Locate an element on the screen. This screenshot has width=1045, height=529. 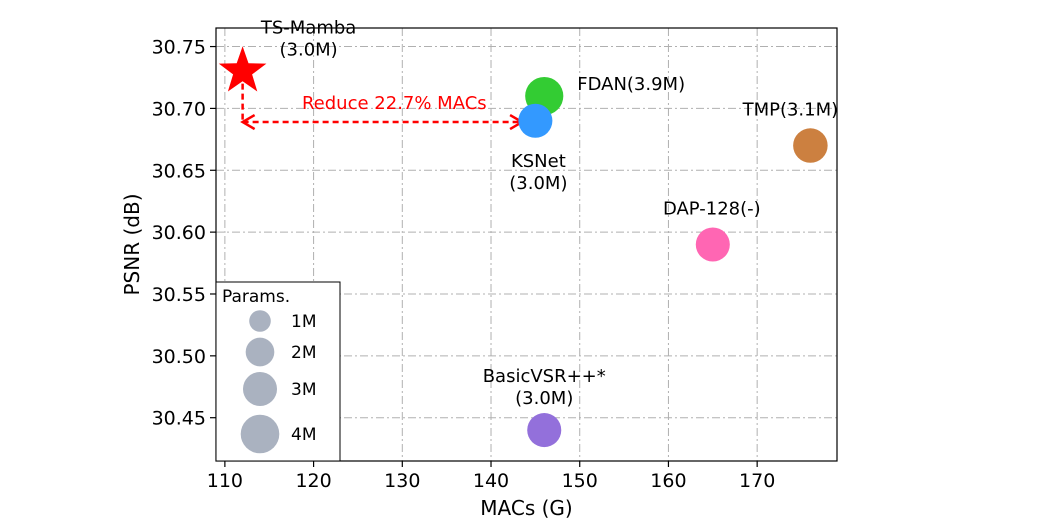
y-axis-label: PSNR (dB) is located at coordinates (132, 245).